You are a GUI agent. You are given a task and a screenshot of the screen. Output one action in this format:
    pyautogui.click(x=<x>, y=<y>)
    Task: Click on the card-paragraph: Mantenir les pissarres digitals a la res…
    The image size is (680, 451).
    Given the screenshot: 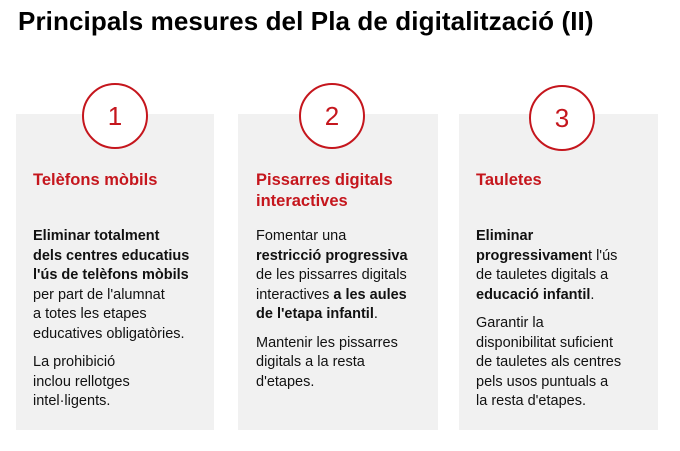 What is the action you would take?
    pyautogui.click(x=347, y=363)
    